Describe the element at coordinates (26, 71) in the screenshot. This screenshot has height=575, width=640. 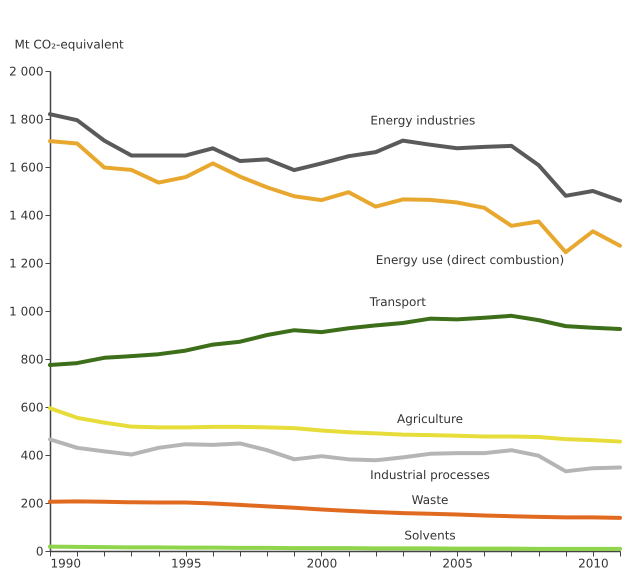
I see `y-tick-label: 2 000` at that location.